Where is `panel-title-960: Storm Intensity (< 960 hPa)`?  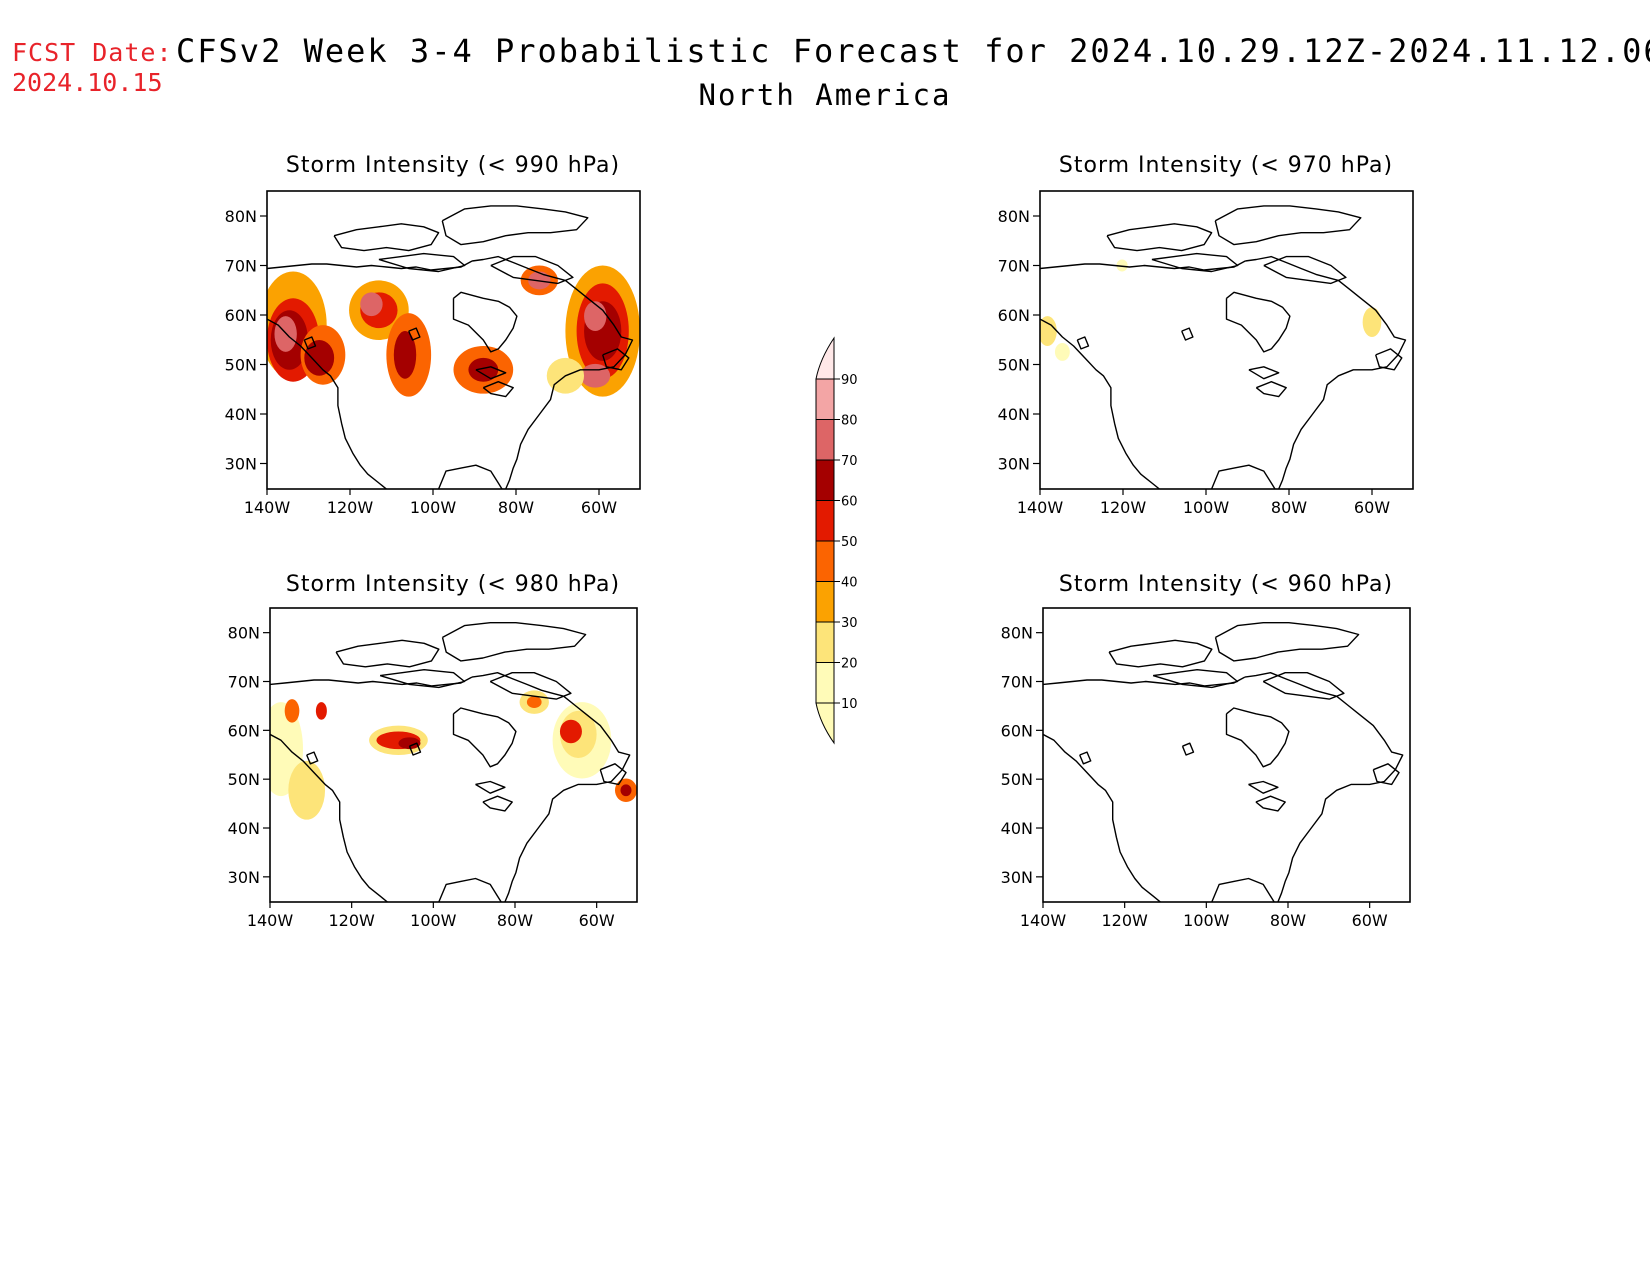
panel-title-960: Storm Intensity (< 960 hPa) is located at coordinates (1226, 584).